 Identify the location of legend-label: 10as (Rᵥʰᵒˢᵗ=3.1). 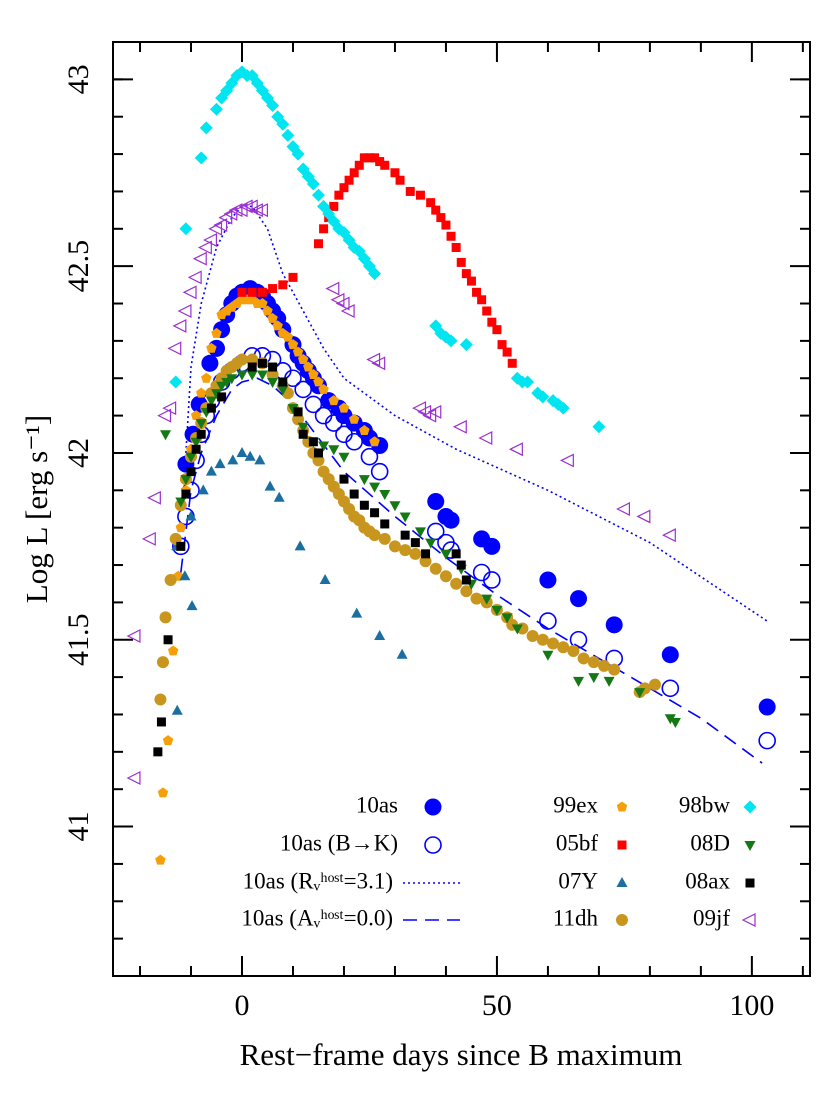
(318, 880).